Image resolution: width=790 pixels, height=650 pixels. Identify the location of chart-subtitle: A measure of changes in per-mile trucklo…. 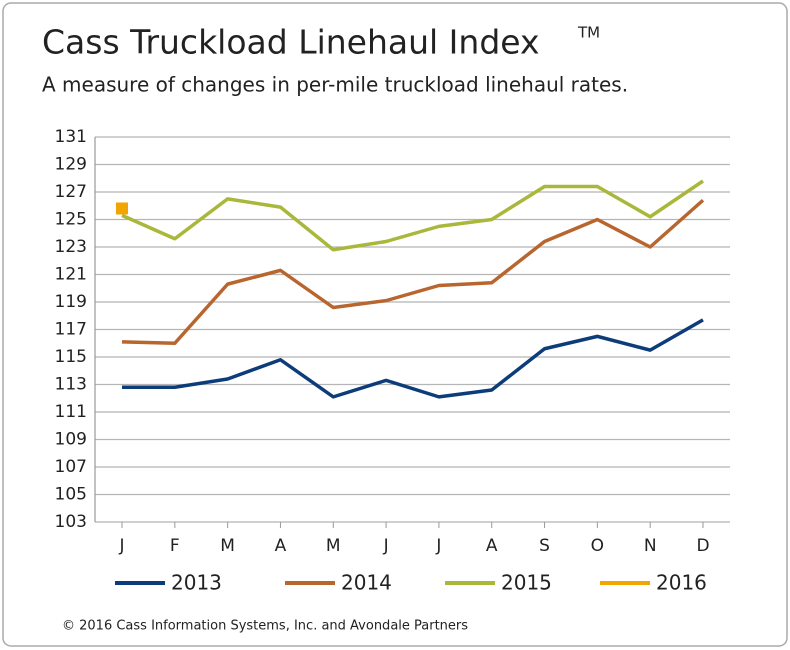
(335, 85).